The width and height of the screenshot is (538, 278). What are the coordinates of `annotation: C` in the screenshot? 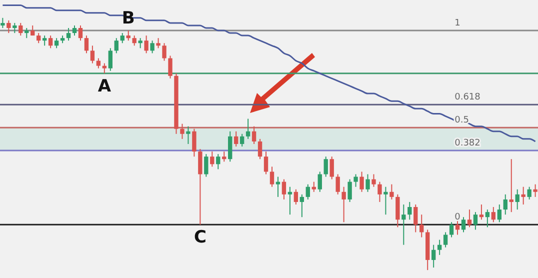 It's located at (200, 238).